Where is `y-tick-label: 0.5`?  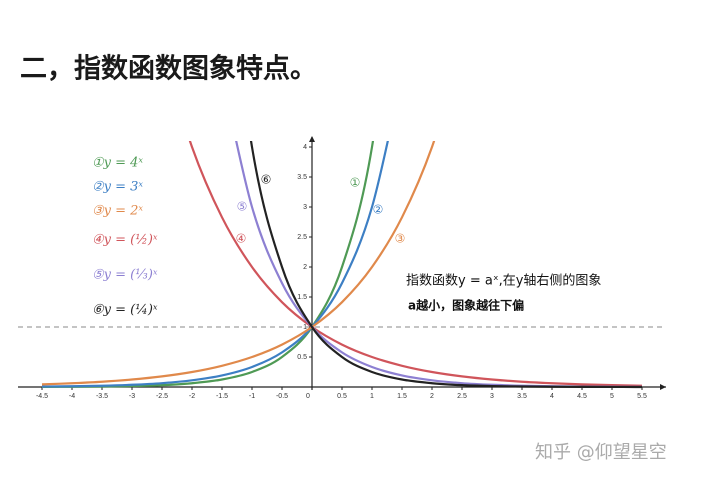 y-tick-label: 0.5 is located at coordinates (302, 357).